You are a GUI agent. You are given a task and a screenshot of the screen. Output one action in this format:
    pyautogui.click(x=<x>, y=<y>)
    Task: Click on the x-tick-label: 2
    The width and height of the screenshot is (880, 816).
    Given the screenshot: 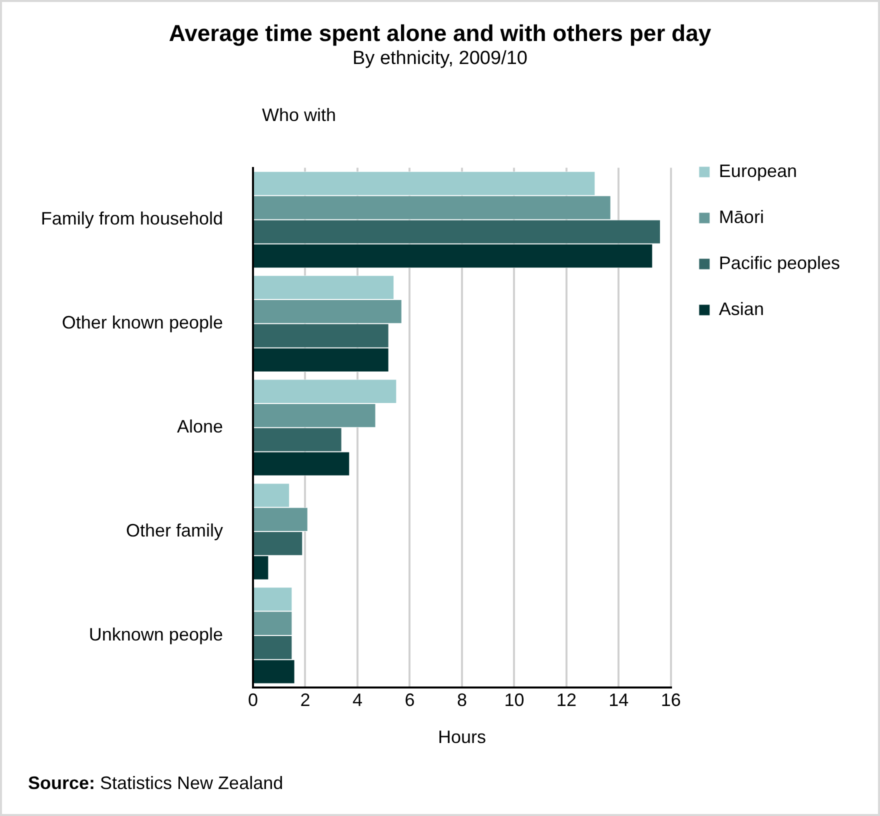 What is the action you would take?
    pyautogui.click(x=305, y=700)
    